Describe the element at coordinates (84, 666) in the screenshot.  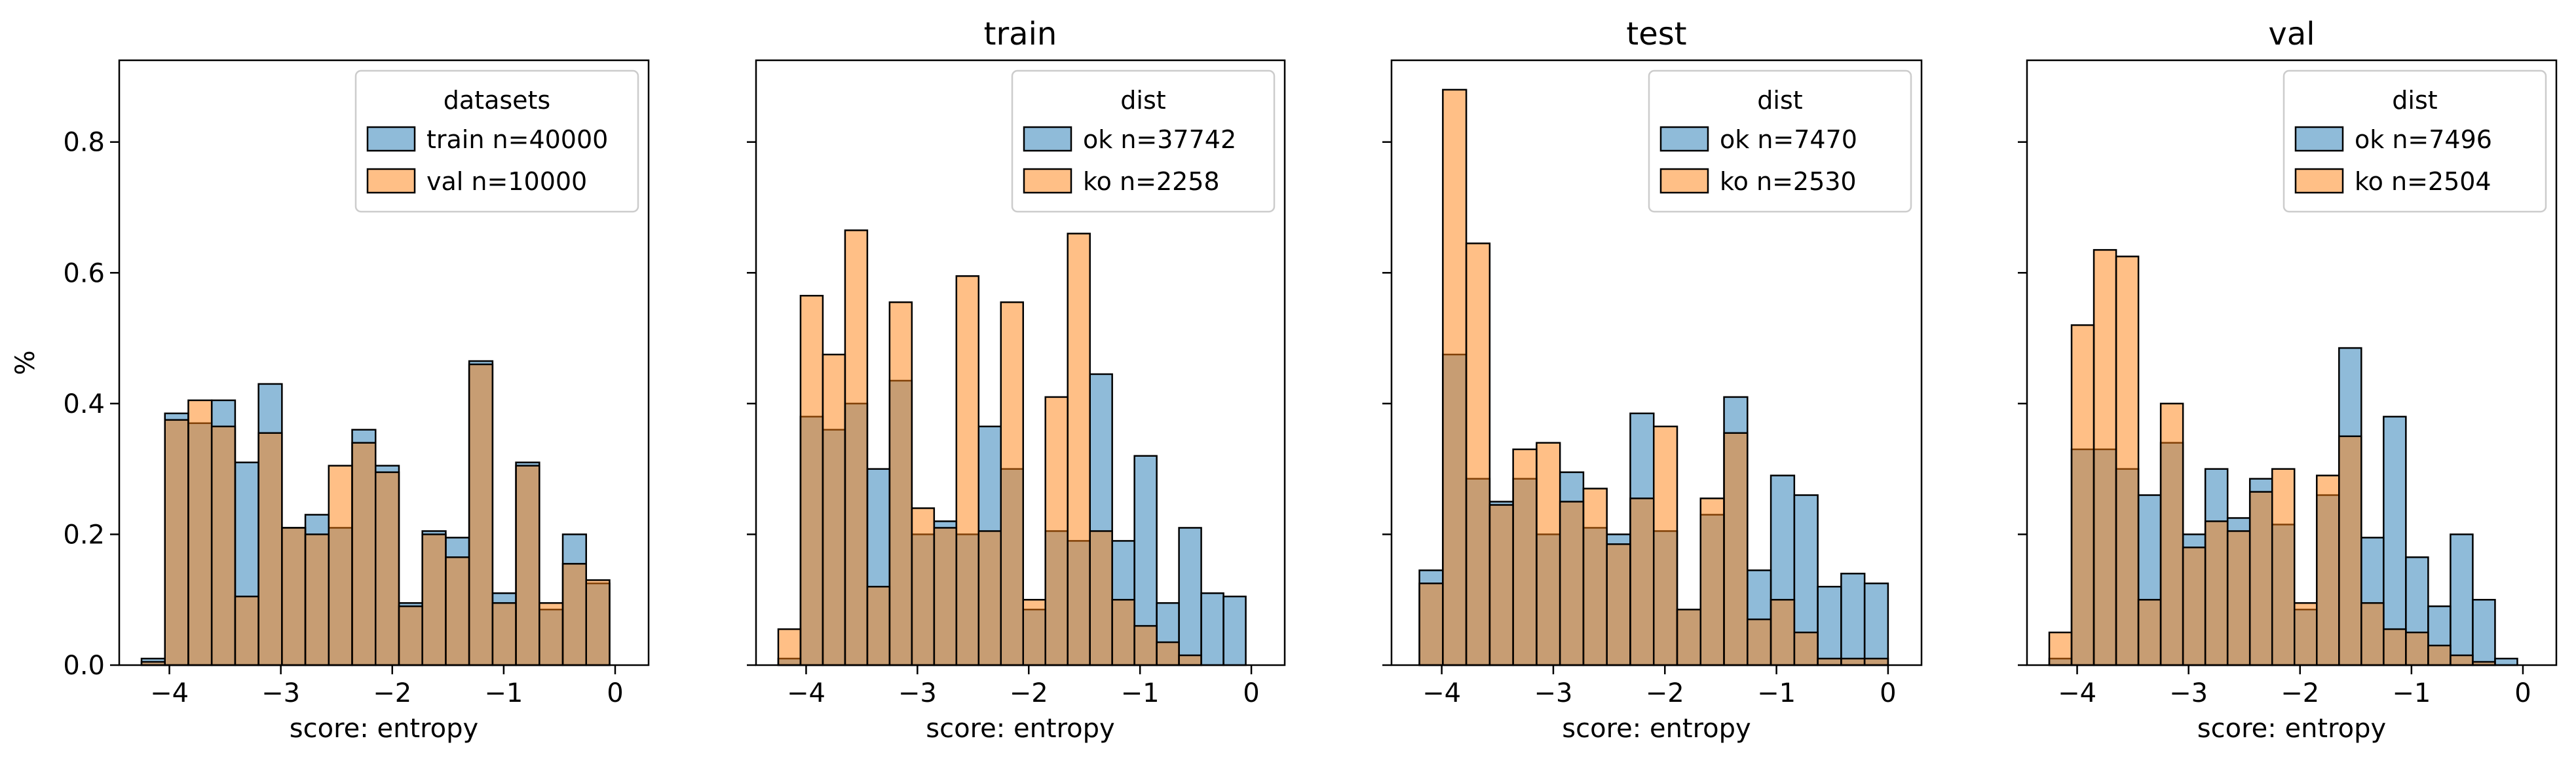
I see `y-tick-label: 0.0` at that location.